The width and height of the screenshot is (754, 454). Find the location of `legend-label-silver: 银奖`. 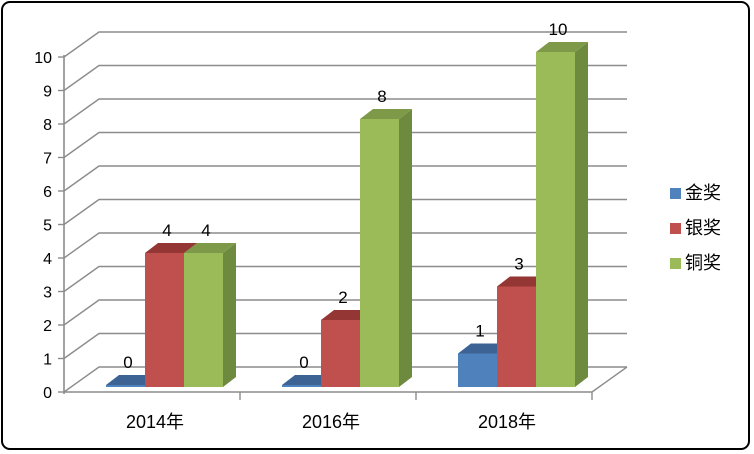

legend-label-silver: 银奖 is located at coordinates (703, 228).